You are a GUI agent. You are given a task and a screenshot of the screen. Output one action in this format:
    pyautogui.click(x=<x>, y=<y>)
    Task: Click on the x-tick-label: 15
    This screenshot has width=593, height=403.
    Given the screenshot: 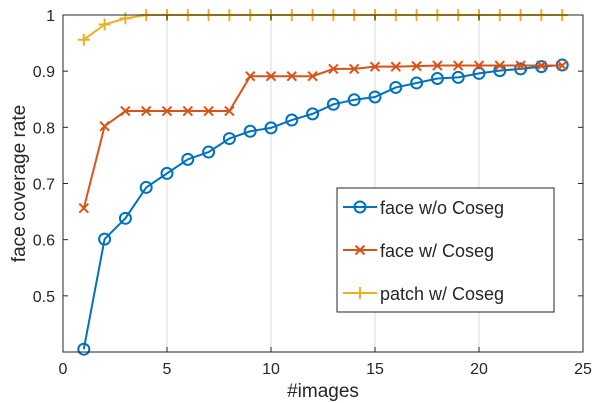 What is the action you would take?
    pyautogui.click(x=375, y=369)
    